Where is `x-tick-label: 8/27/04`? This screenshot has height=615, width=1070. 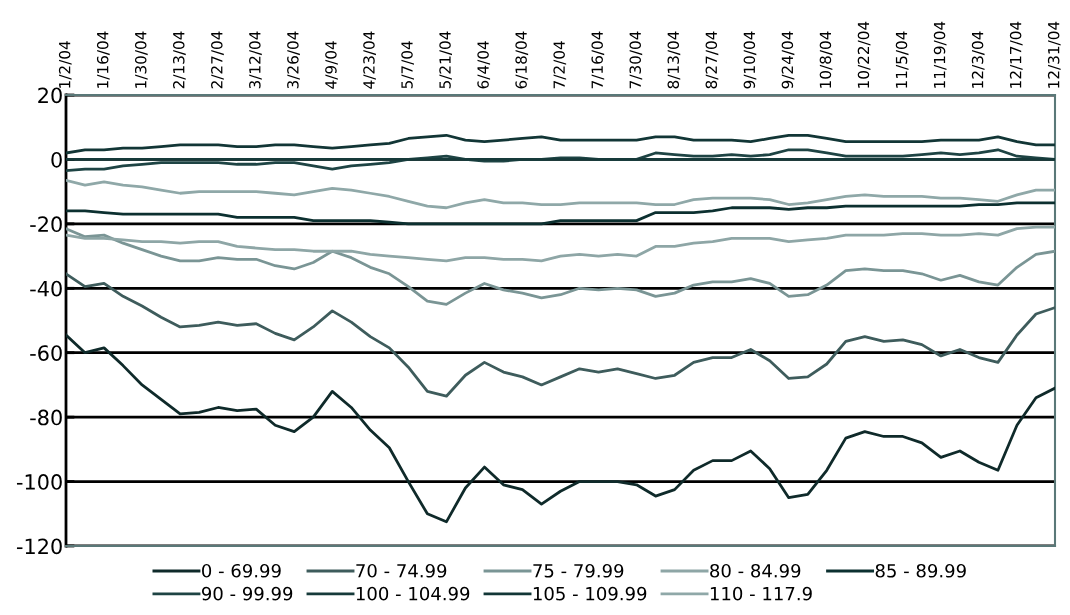 x-tick-label: 8/27/04 is located at coordinates (712, 60).